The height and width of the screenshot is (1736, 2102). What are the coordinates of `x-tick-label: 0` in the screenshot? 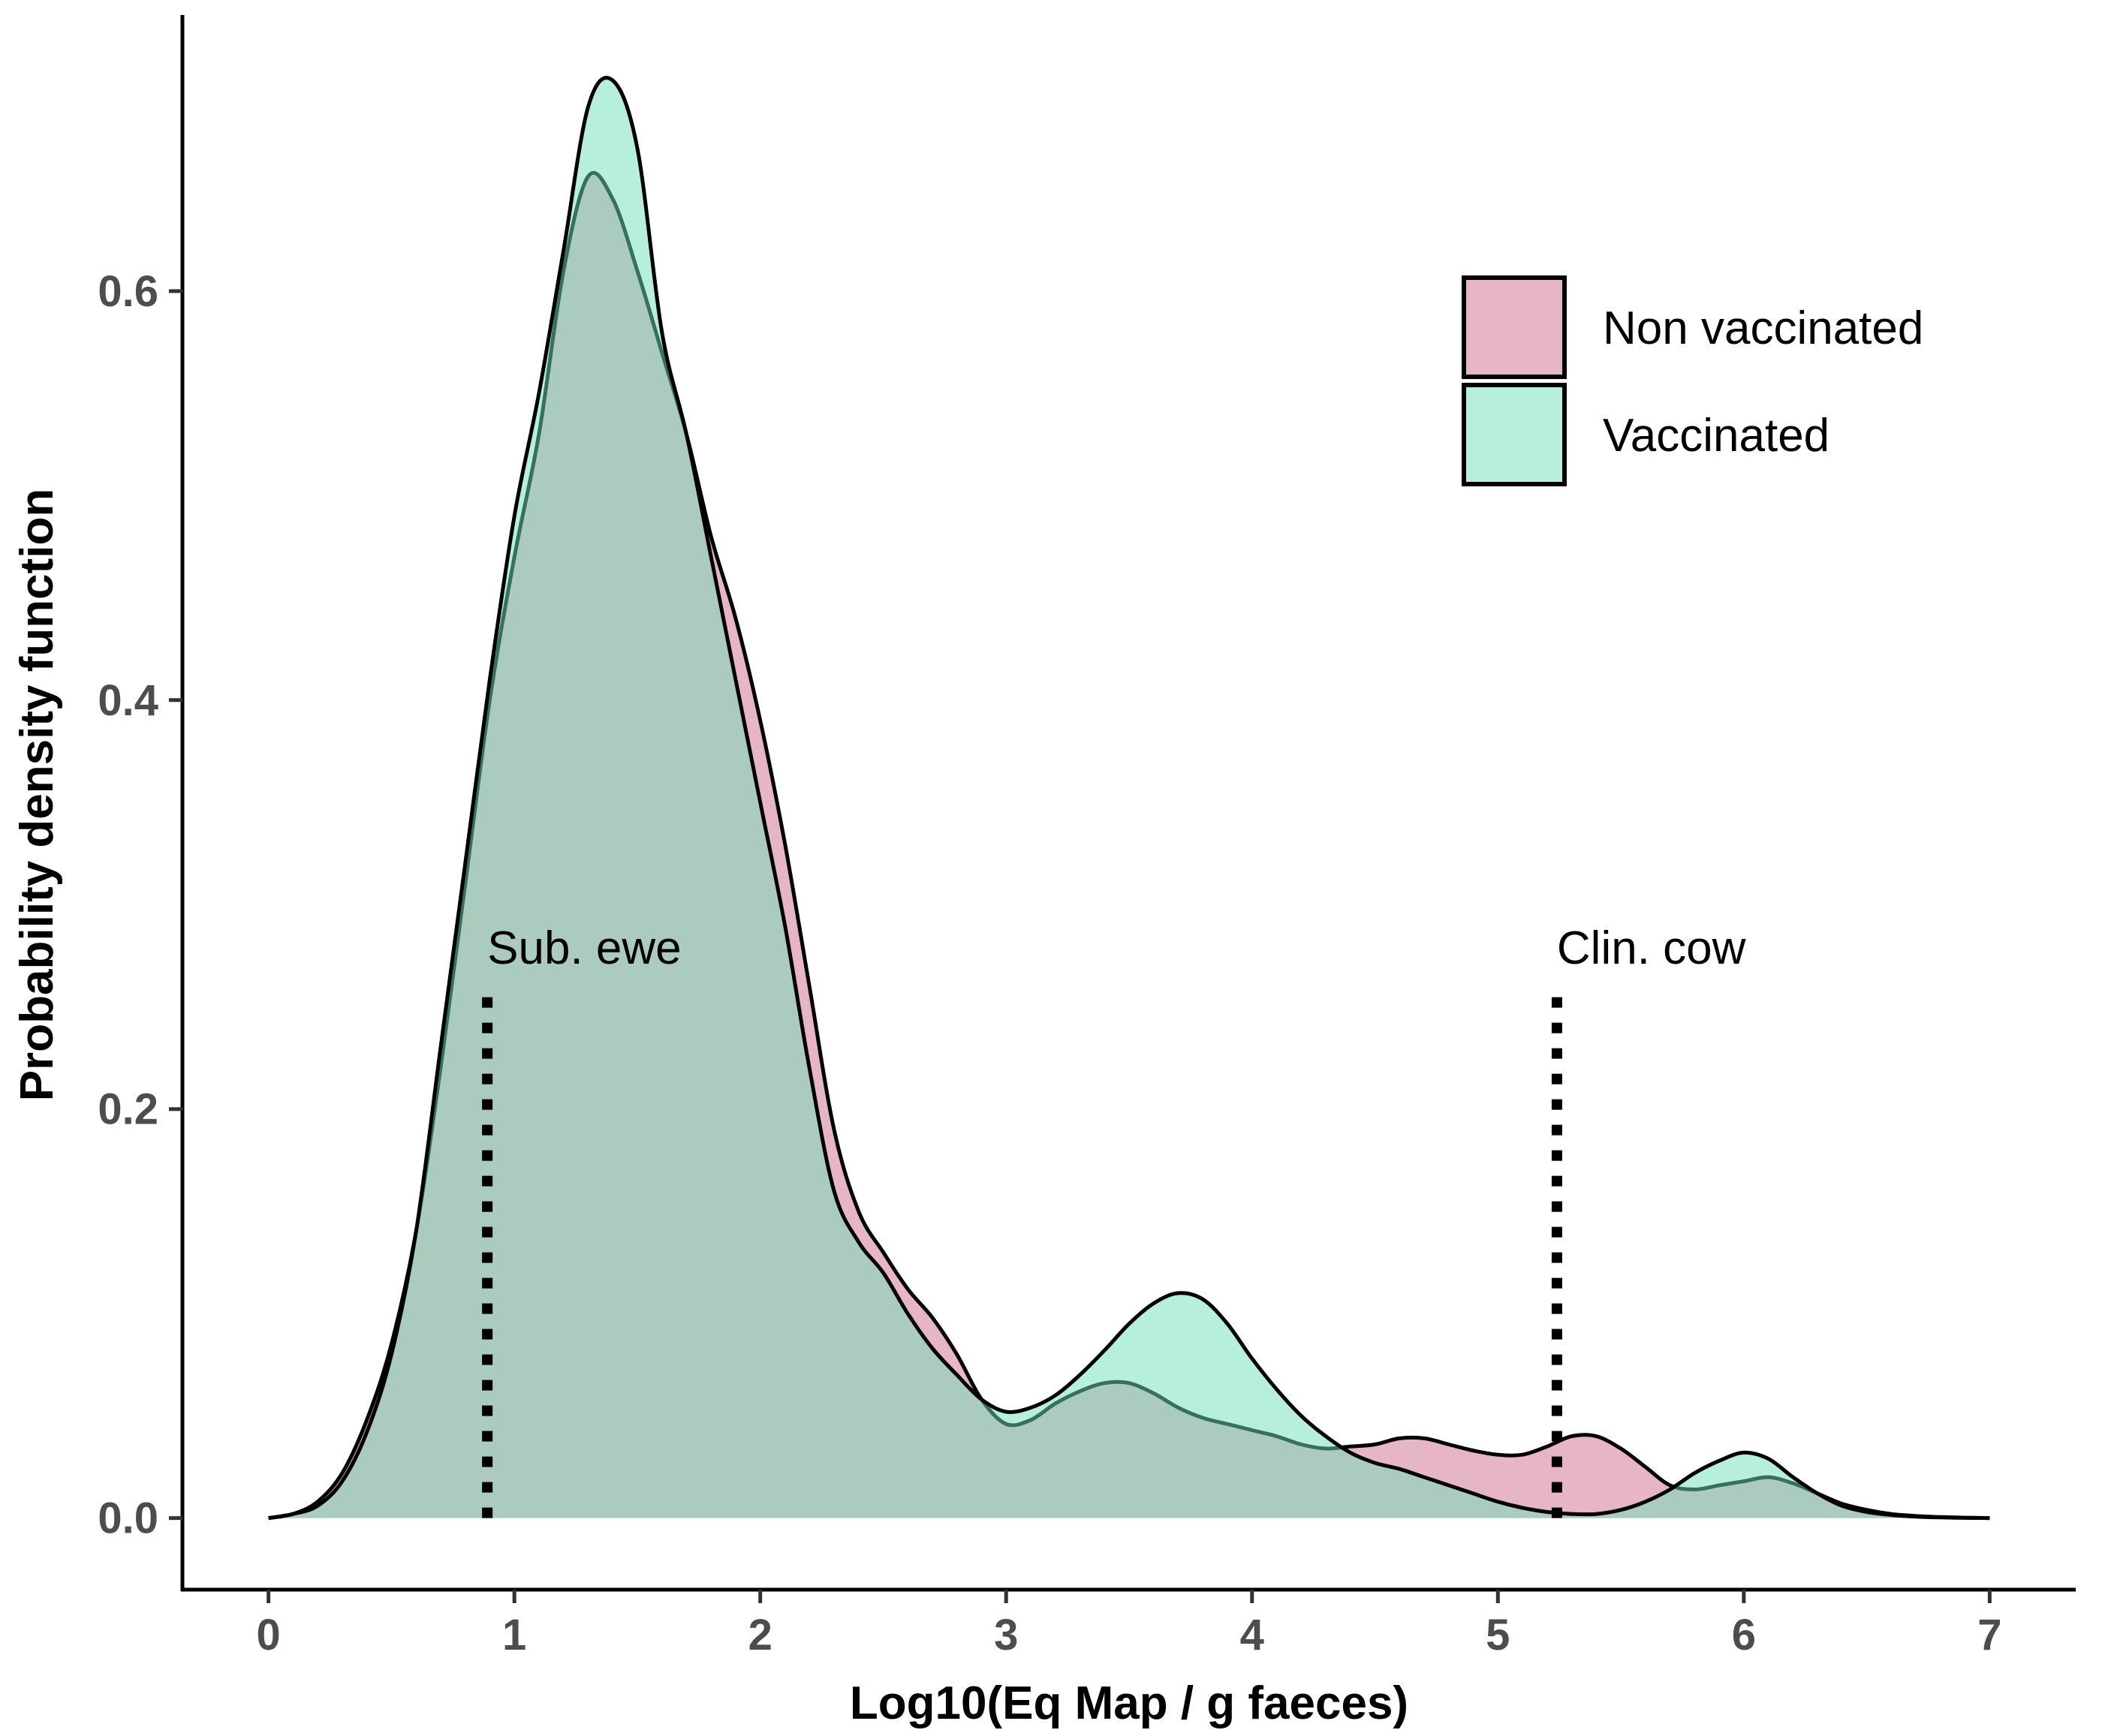 It's located at (269, 1635).